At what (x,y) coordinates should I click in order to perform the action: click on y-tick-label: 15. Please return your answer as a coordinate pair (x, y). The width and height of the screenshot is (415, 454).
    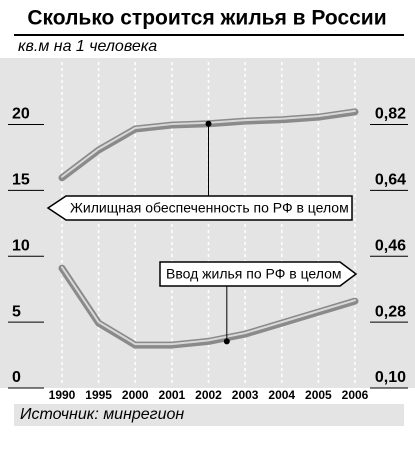
    Looking at the image, I should click on (21, 180).